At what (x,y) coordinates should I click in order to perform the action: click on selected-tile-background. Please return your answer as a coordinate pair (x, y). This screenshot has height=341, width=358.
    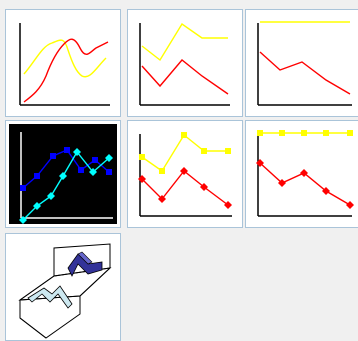
    Looking at the image, I should click on (63, 174).